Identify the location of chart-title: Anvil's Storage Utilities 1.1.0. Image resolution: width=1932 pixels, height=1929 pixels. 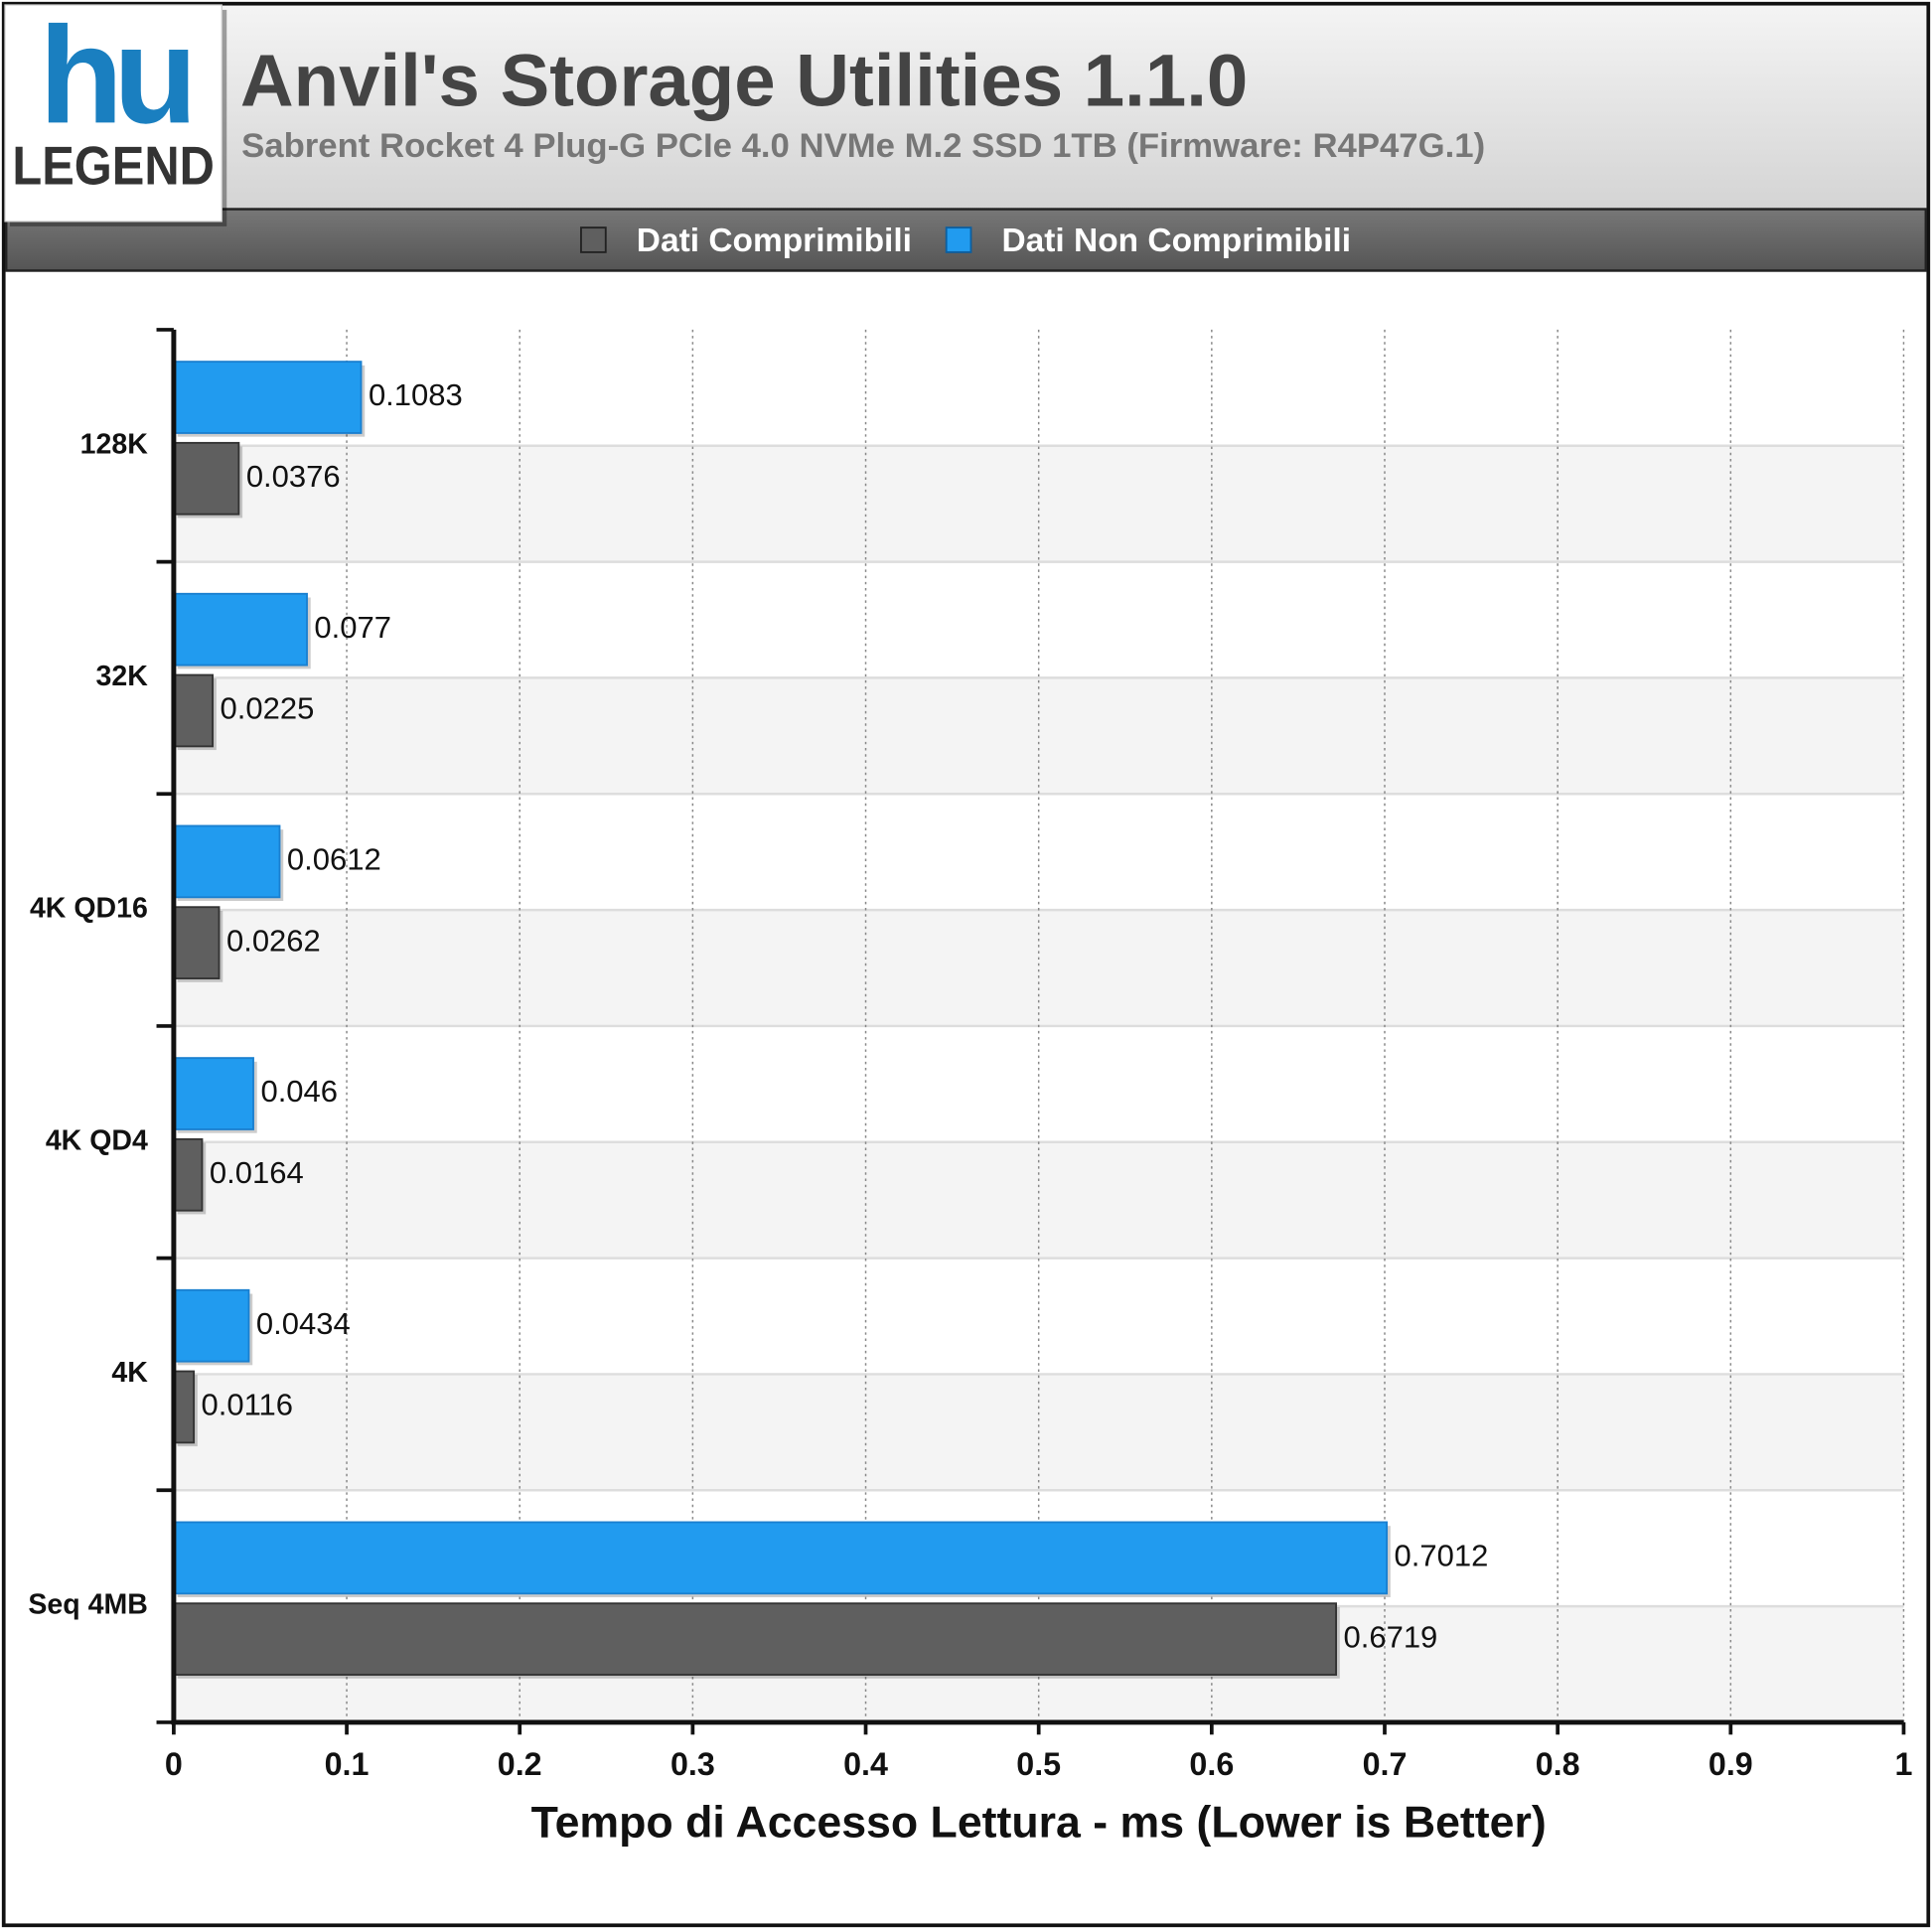
(744, 80).